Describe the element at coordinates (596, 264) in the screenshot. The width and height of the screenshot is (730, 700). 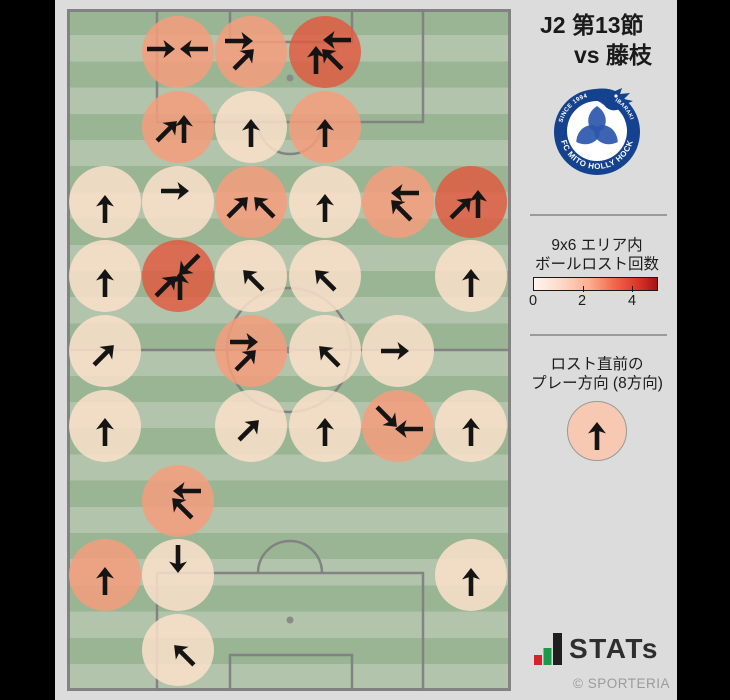
I see `count-legend-line2: ボールロスト回数` at that location.